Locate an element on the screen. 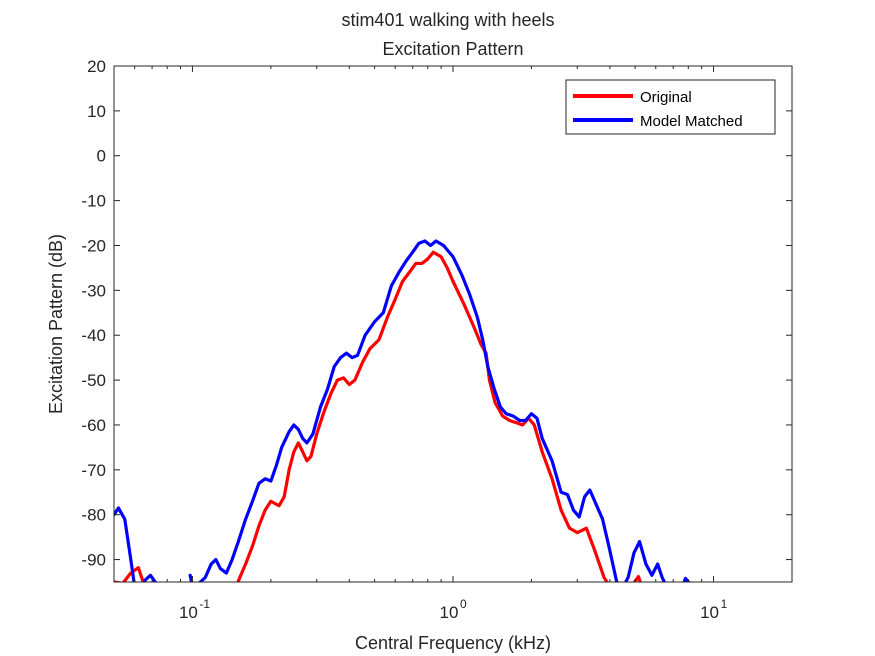 The width and height of the screenshot is (875, 656). x-tick-label: 10 1 is located at coordinates (713, 609).